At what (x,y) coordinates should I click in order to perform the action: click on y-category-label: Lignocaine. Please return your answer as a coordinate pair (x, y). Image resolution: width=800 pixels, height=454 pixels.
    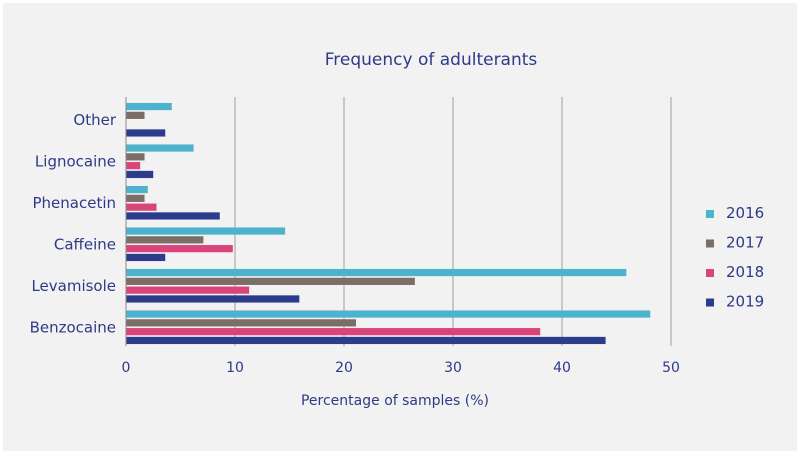
    Looking at the image, I should click on (75, 161).